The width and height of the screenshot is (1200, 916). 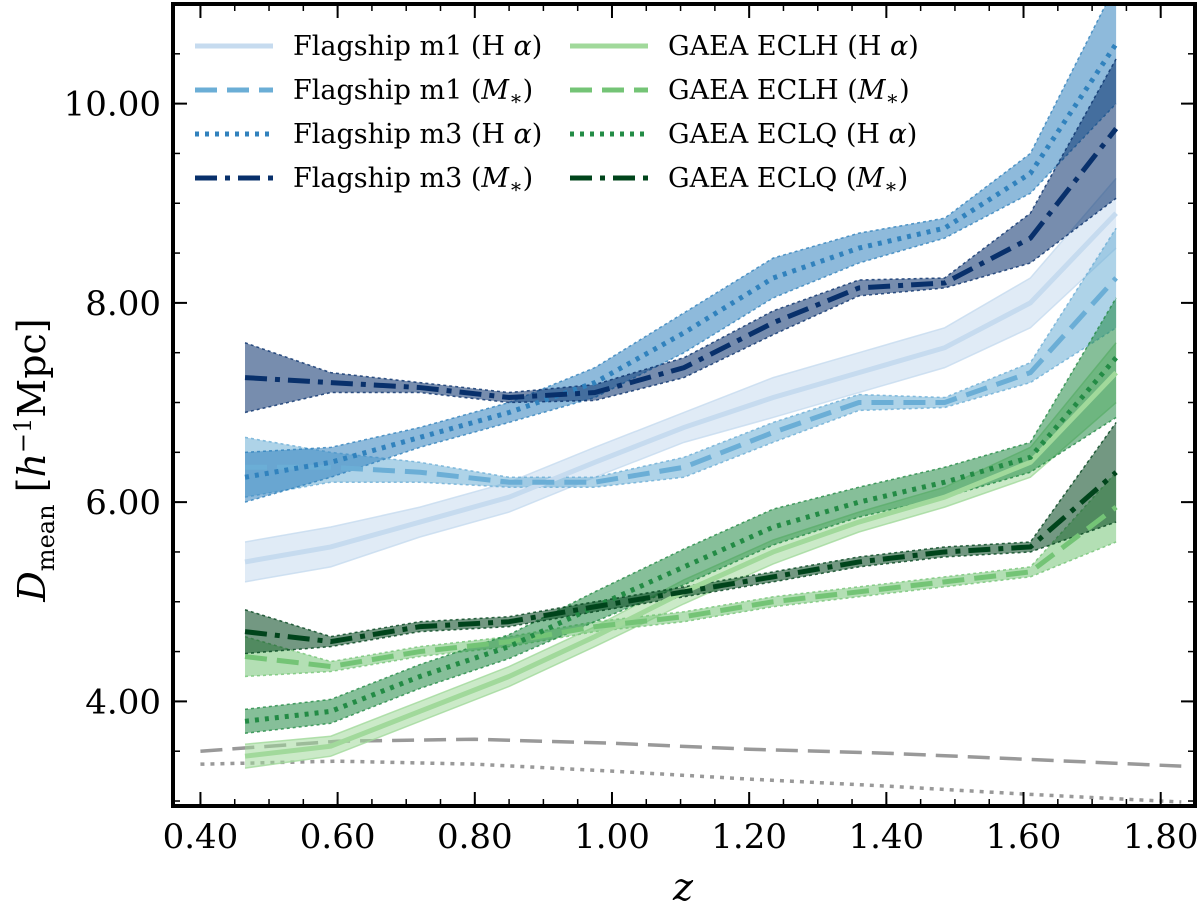 What do you see at coordinates (413, 92) in the screenshot?
I see `legend-label: Flagship m1 (M∗)` at bounding box center [413, 92].